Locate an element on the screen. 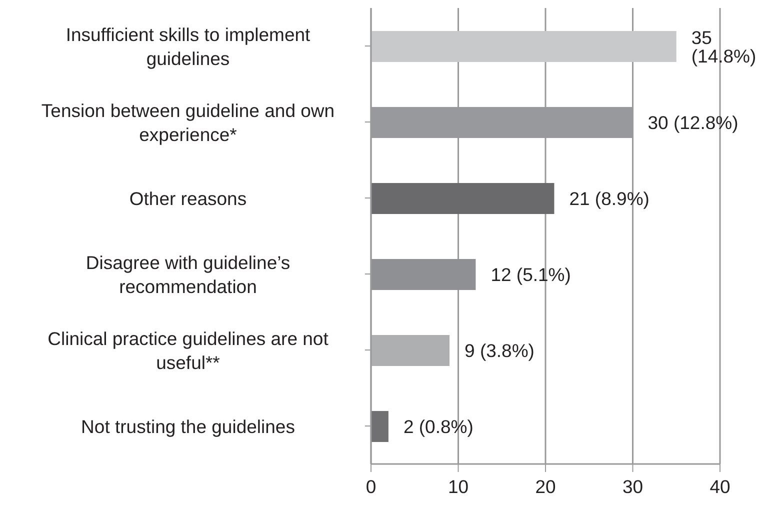  x-tick-label: 40 is located at coordinates (720, 487).